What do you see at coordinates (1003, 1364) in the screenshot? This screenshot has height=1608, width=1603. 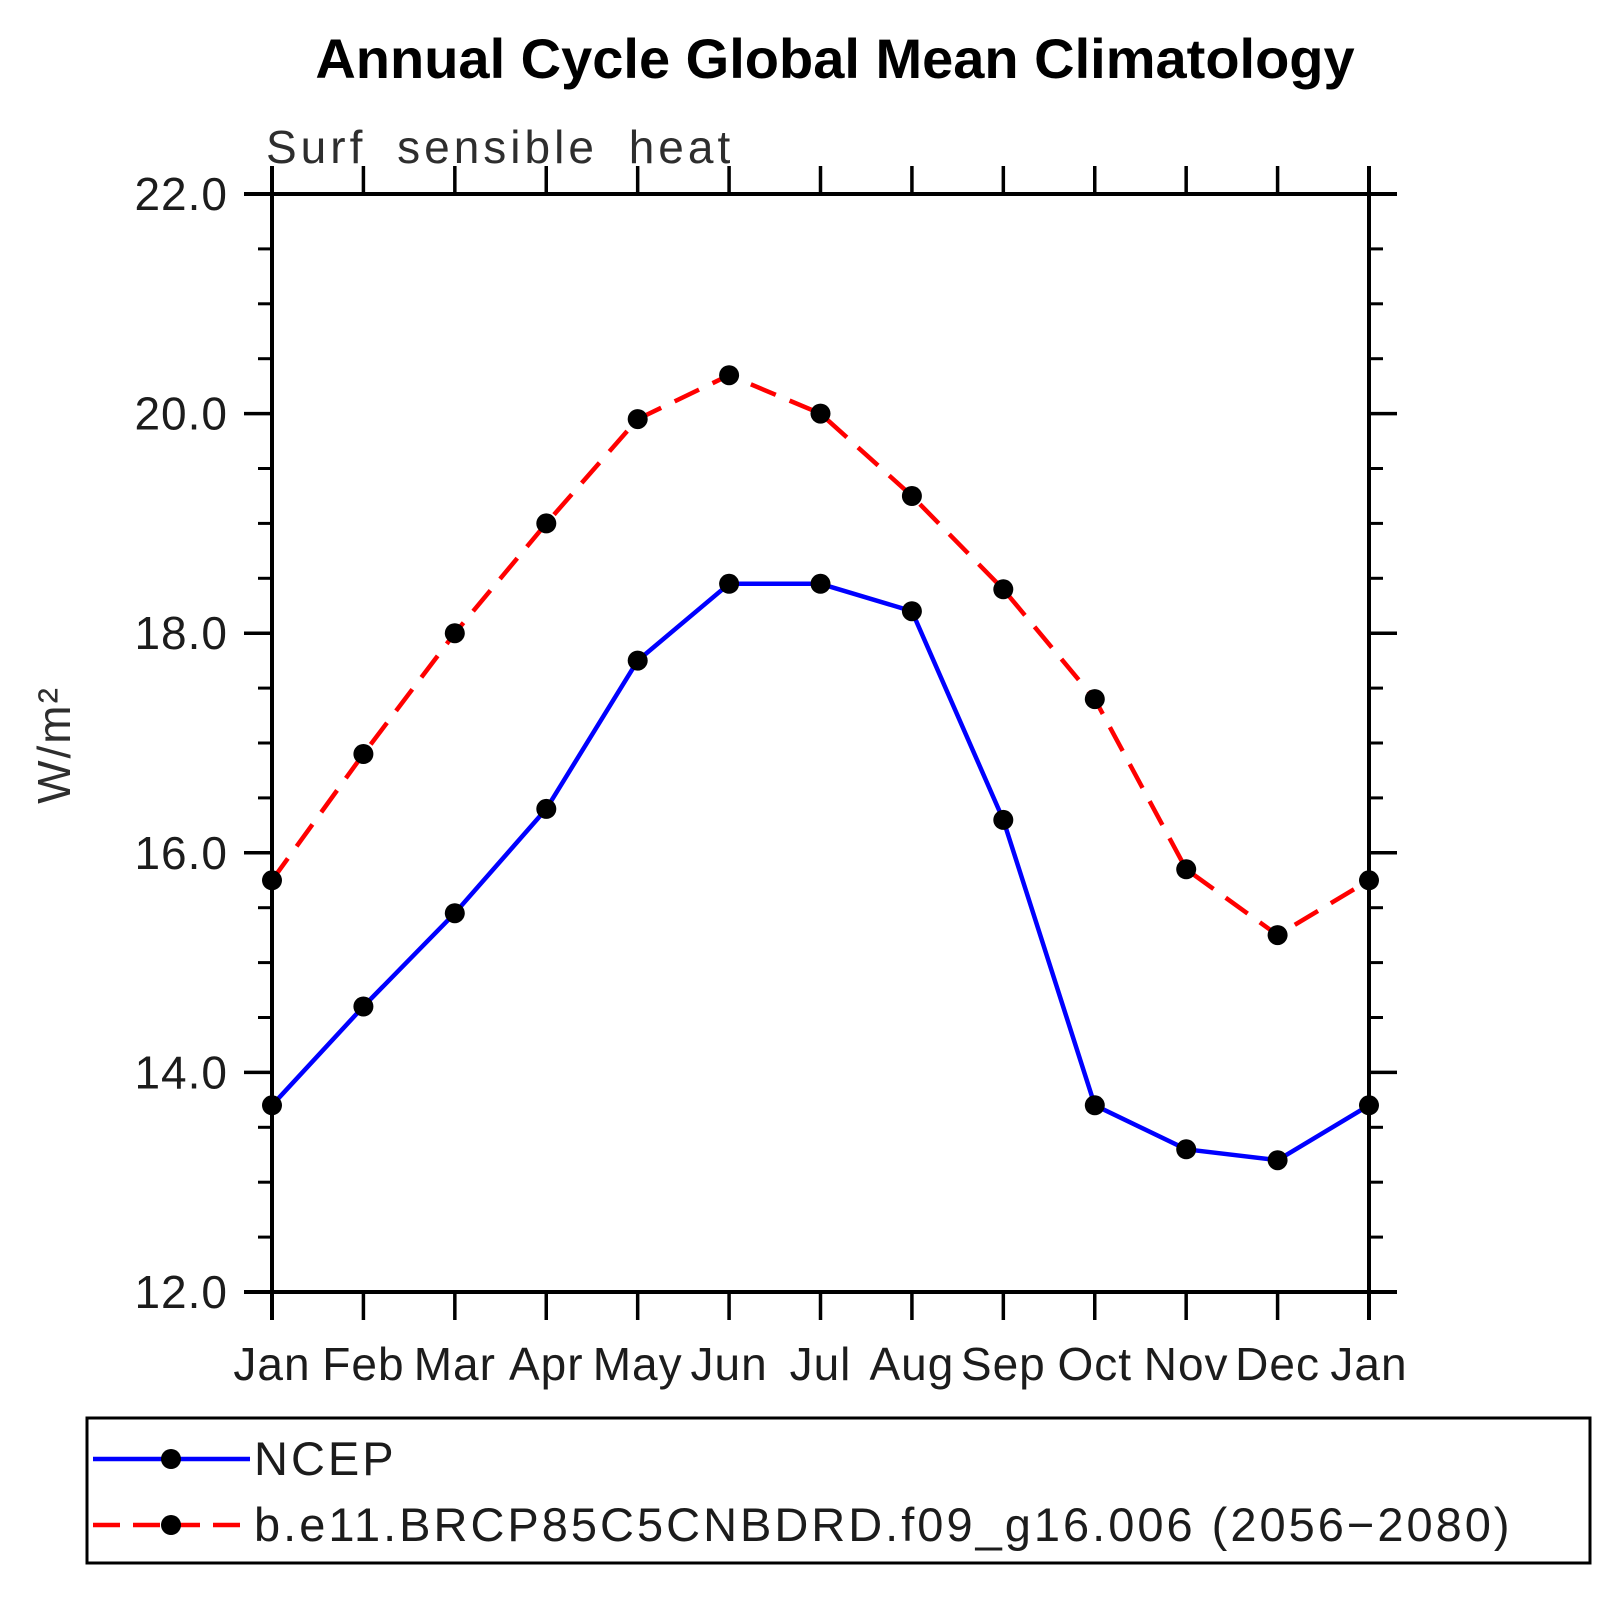 I see `x-axis-tick-label: Sep` at bounding box center [1003, 1364].